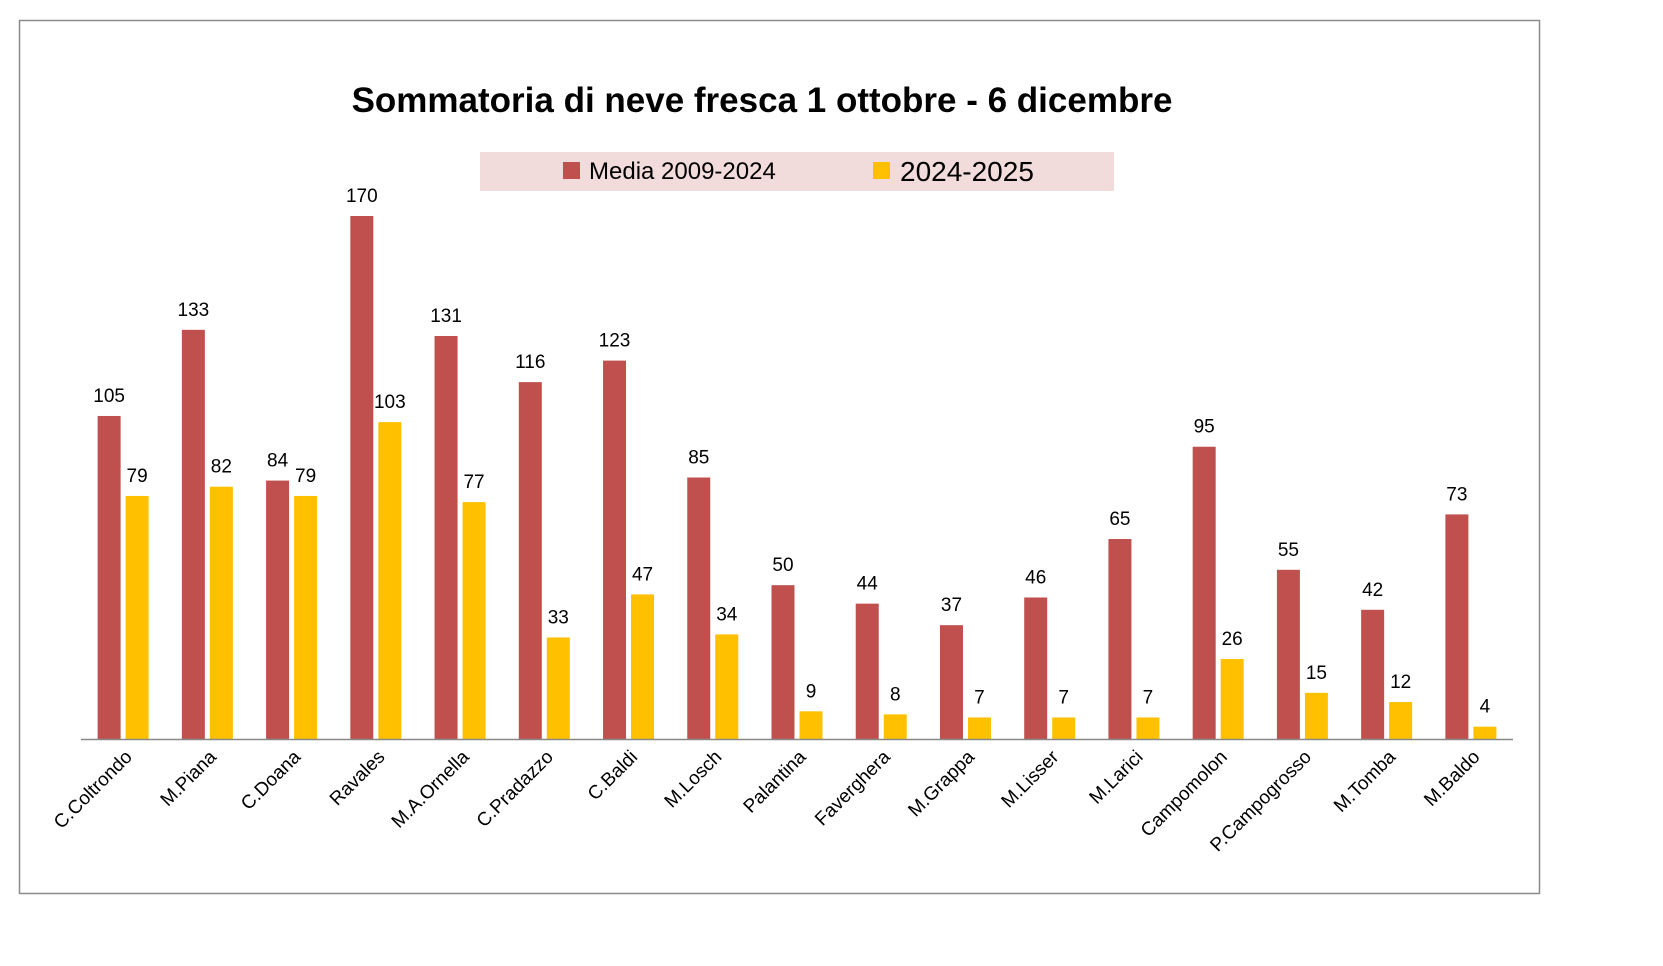  Describe the element at coordinates (1372, 590) in the screenshot. I see `data-label: 42` at that location.